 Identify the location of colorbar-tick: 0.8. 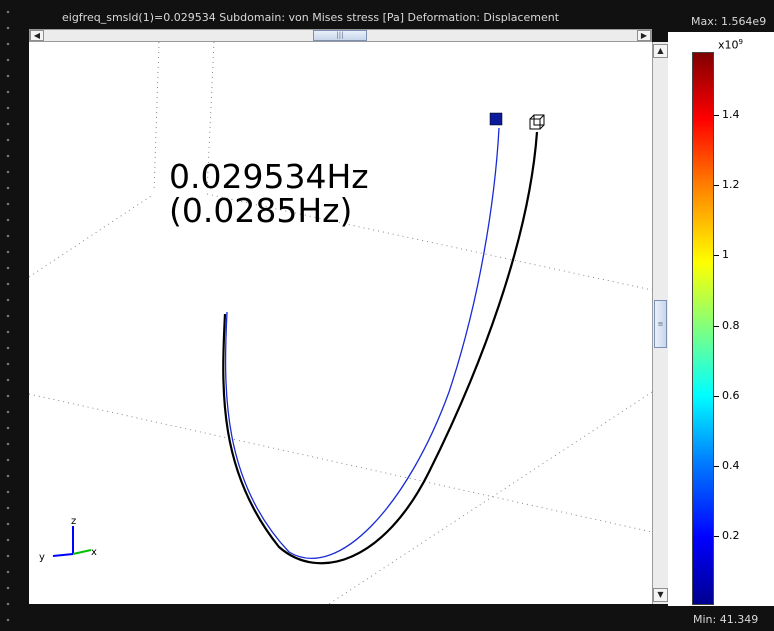
(731, 325).